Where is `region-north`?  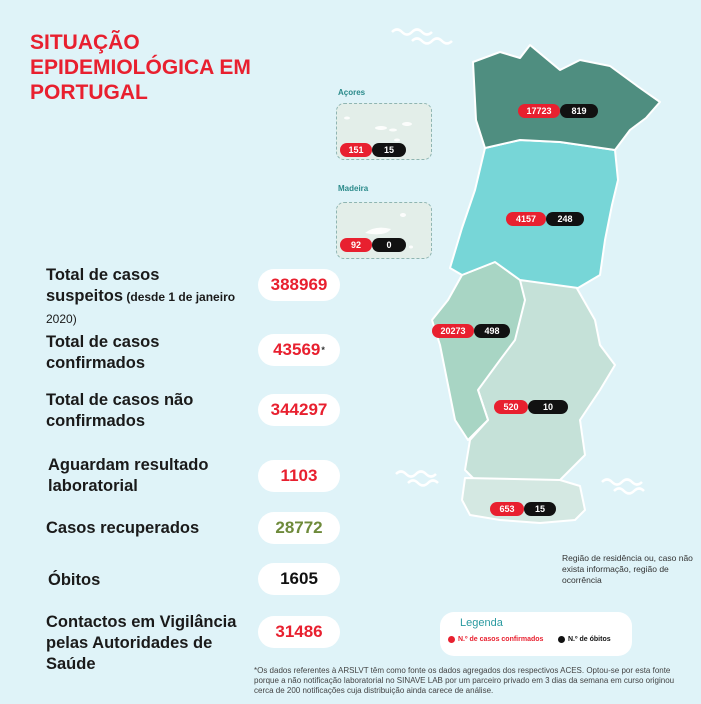 region-north is located at coordinates (566, 97).